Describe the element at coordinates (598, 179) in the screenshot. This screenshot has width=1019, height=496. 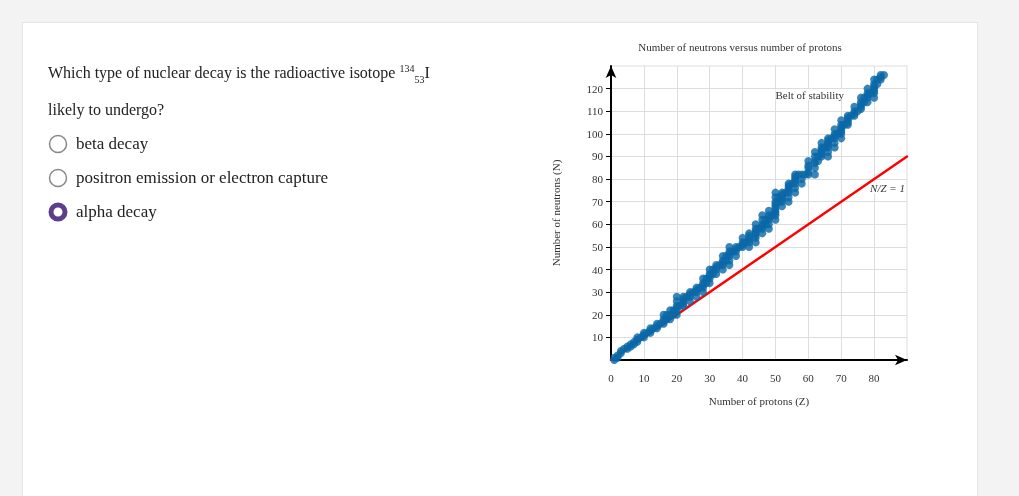
I see `y-tick-label: 80` at that location.